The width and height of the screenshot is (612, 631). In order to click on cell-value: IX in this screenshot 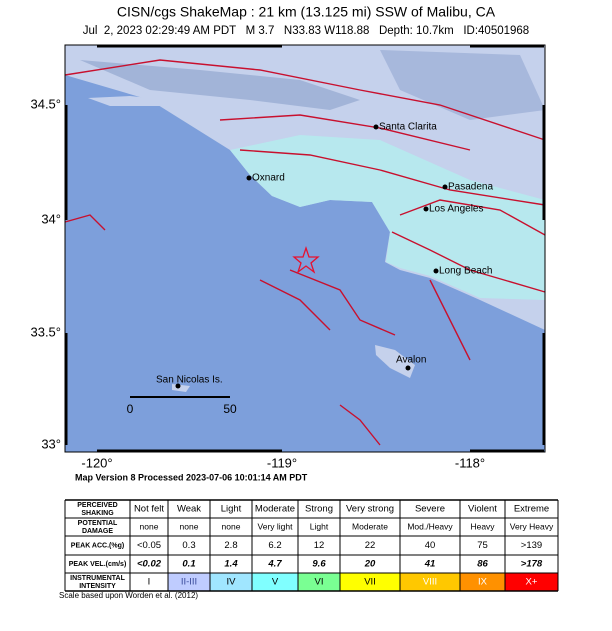, I will do `click(483, 582)`.